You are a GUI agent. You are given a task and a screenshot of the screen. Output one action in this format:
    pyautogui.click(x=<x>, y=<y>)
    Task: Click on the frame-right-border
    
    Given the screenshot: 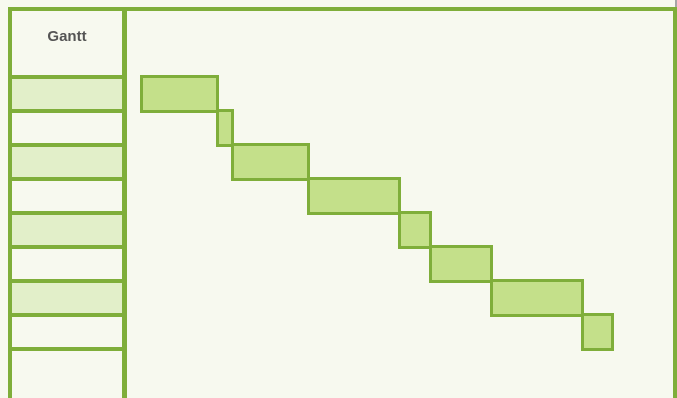 What is the action you would take?
    pyautogui.click(x=675, y=202)
    